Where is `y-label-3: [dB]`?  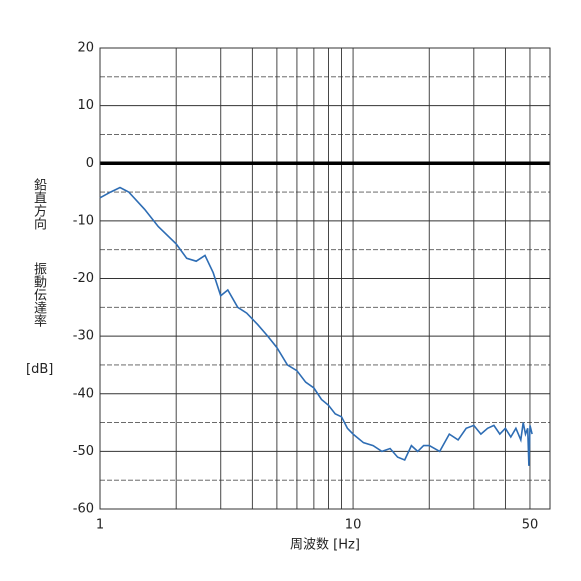 y-label-3: [dB] is located at coordinates (40, 369).